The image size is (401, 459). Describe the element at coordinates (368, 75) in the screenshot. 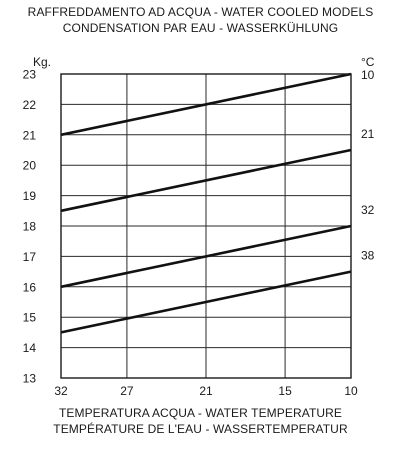

I see `series-label: 10` at that location.